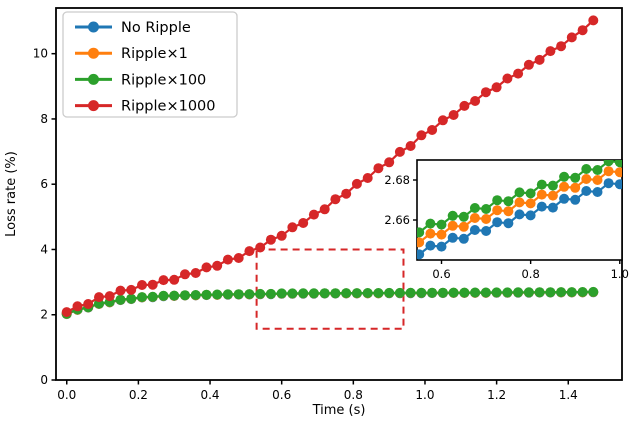 The image size is (630, 430). Describe the element at coordinates (168, 107) in the screenshot. I see `legend-label: Ripple×1000` at that location.